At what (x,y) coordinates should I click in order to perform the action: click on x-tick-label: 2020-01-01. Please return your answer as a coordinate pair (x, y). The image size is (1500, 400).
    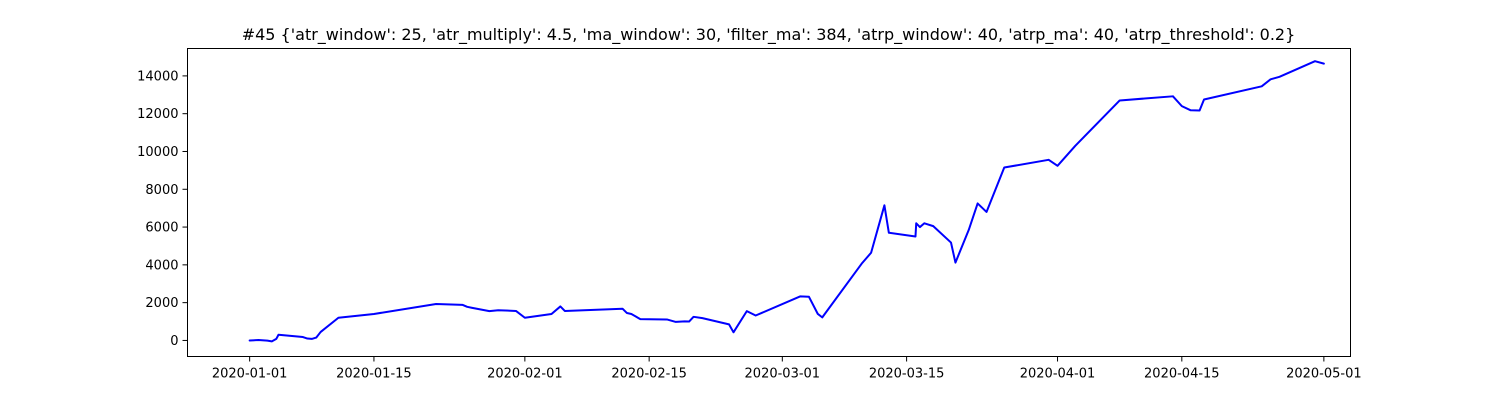
    Looking at the image, I should click on (250, 374).